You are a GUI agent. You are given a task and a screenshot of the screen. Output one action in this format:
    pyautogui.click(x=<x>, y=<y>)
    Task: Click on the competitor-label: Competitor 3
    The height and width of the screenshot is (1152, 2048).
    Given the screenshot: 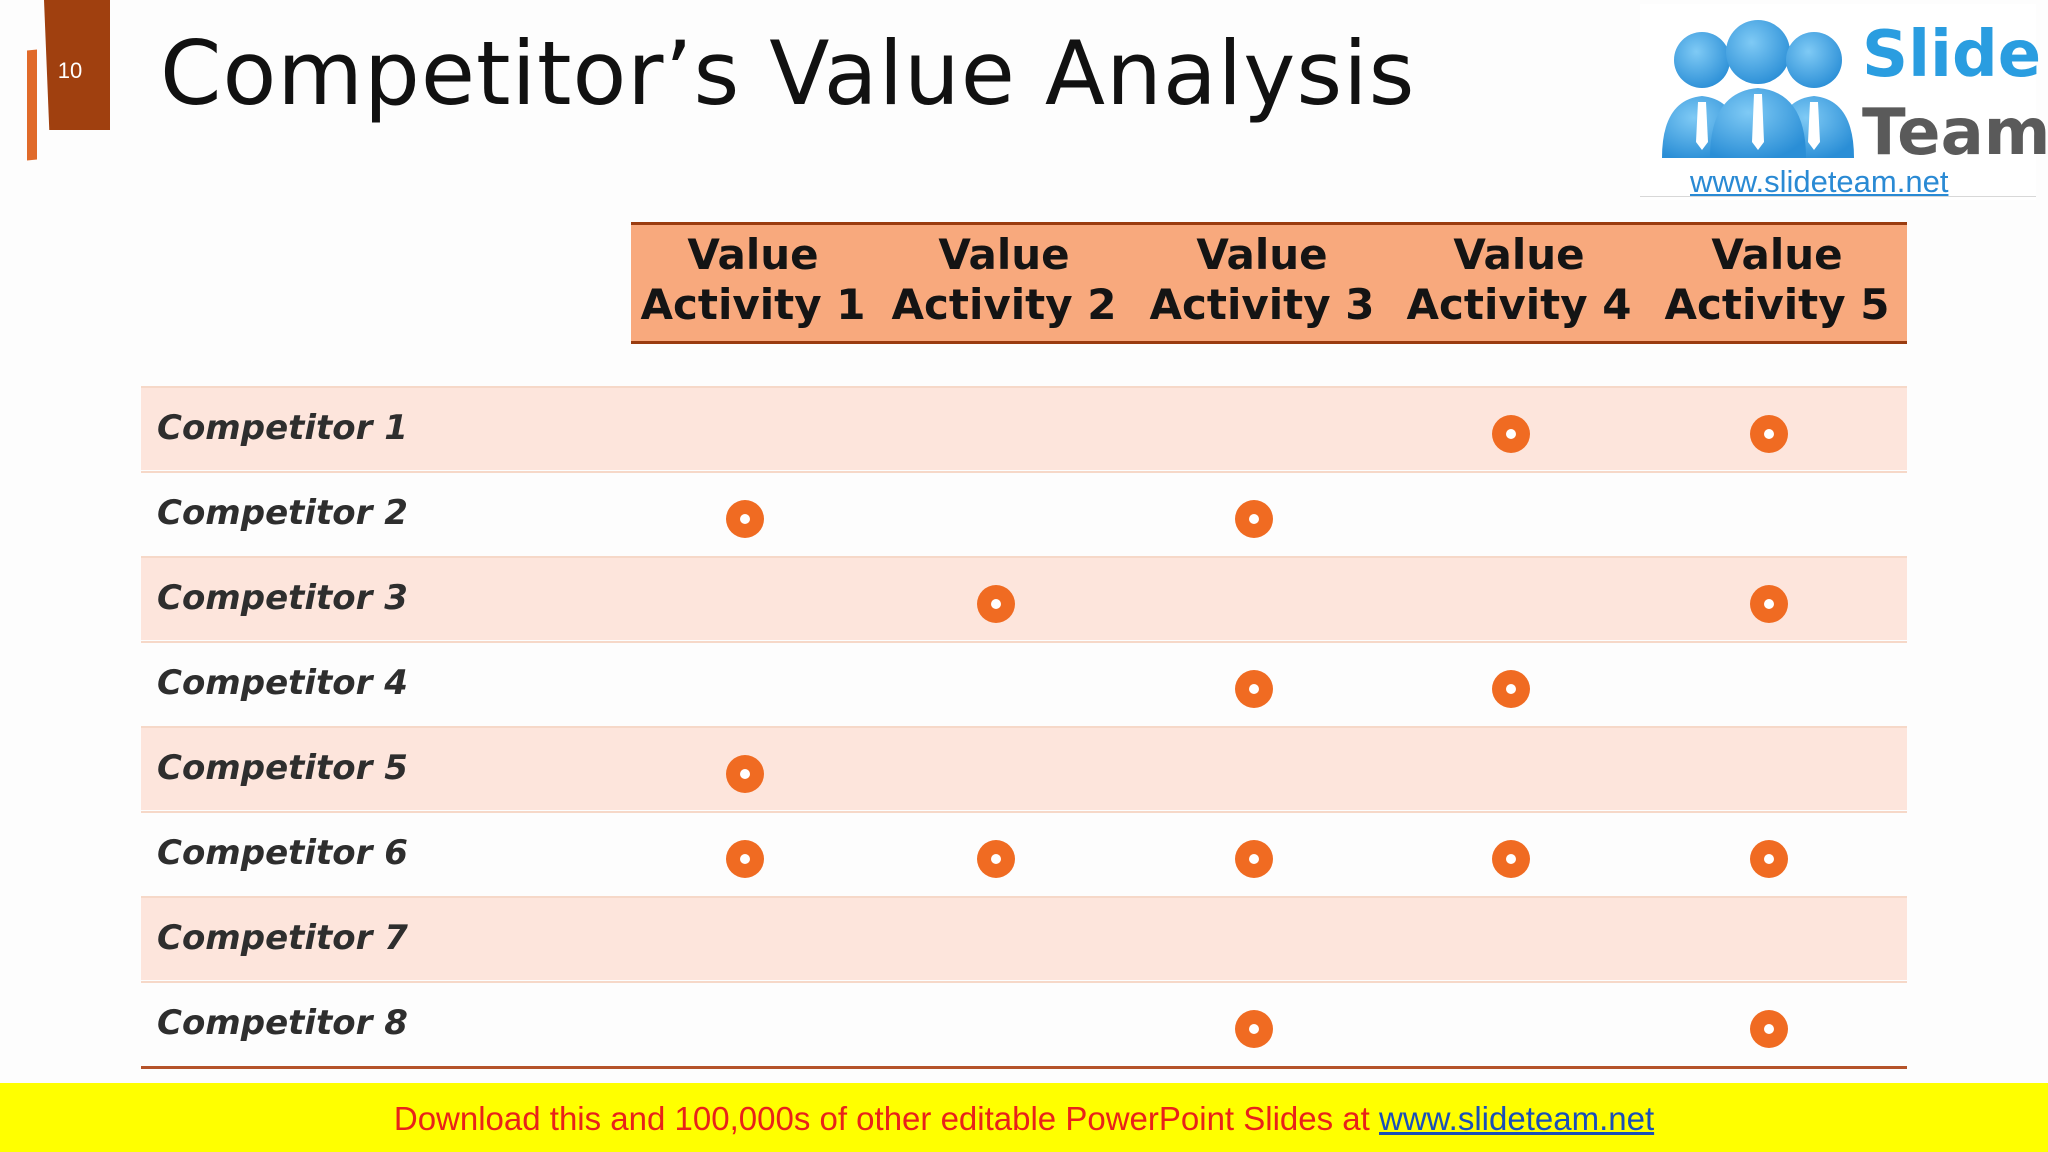 What is the action you would take?
    pyautogui.click(x=282, y=598)
    